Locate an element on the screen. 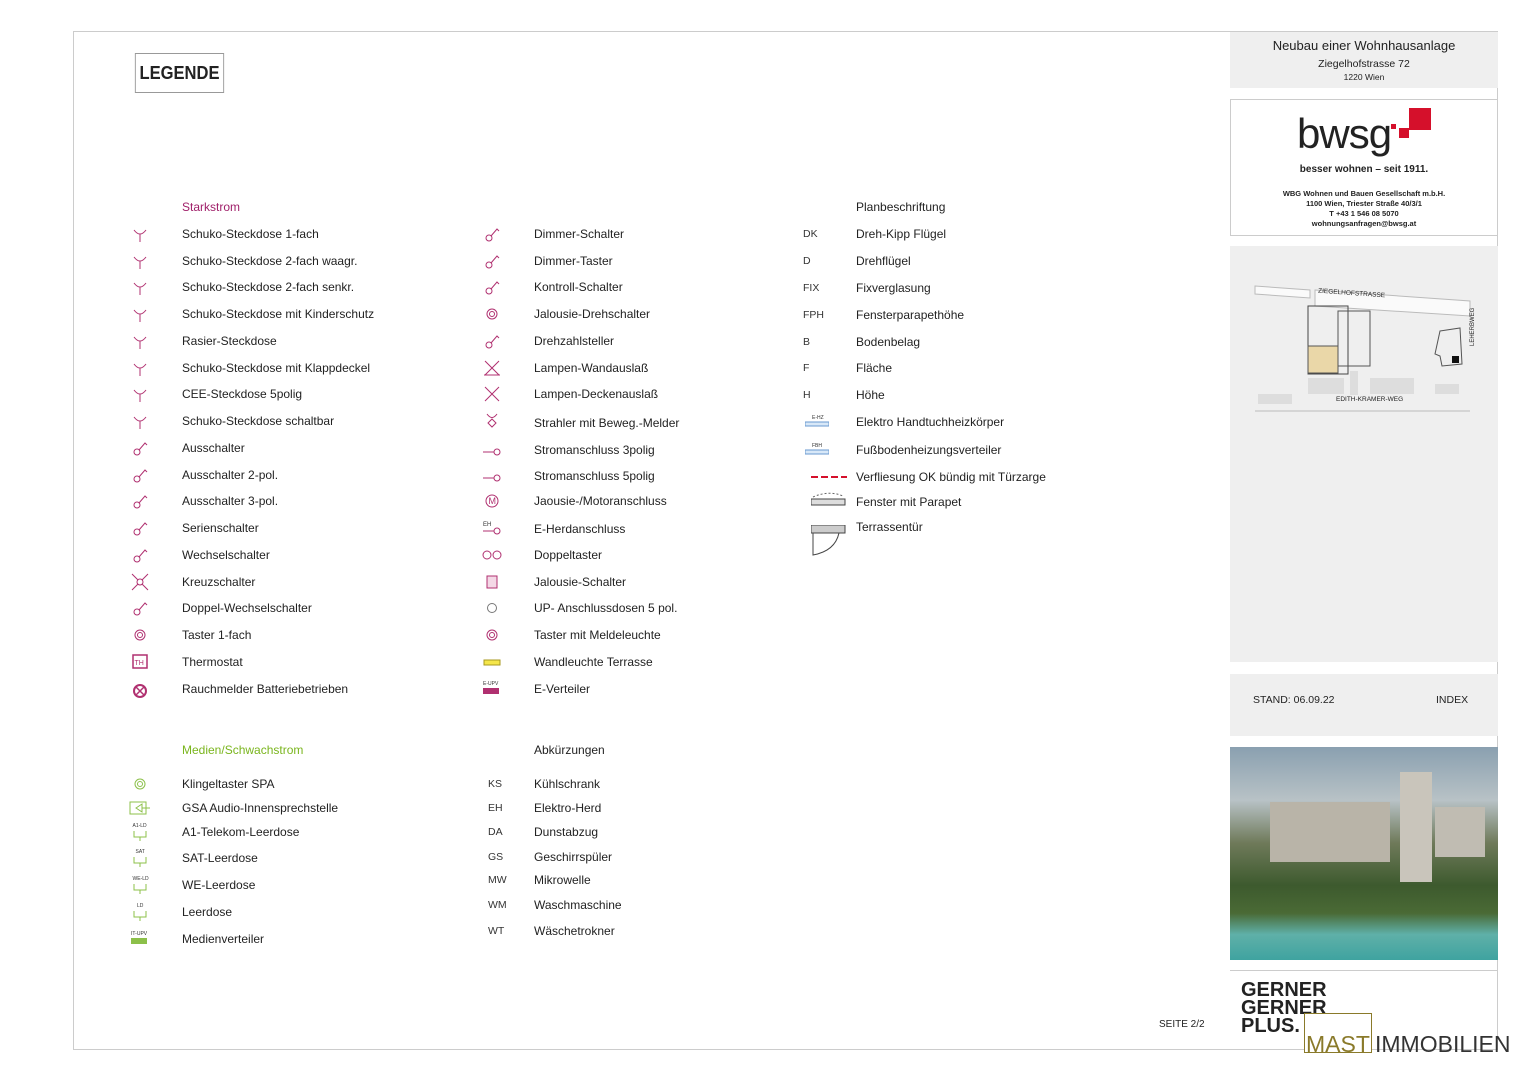 This screenshot has width=1527, height=1080. legend-item-label: Geschirrspüler is located at coordinates (573, 857).